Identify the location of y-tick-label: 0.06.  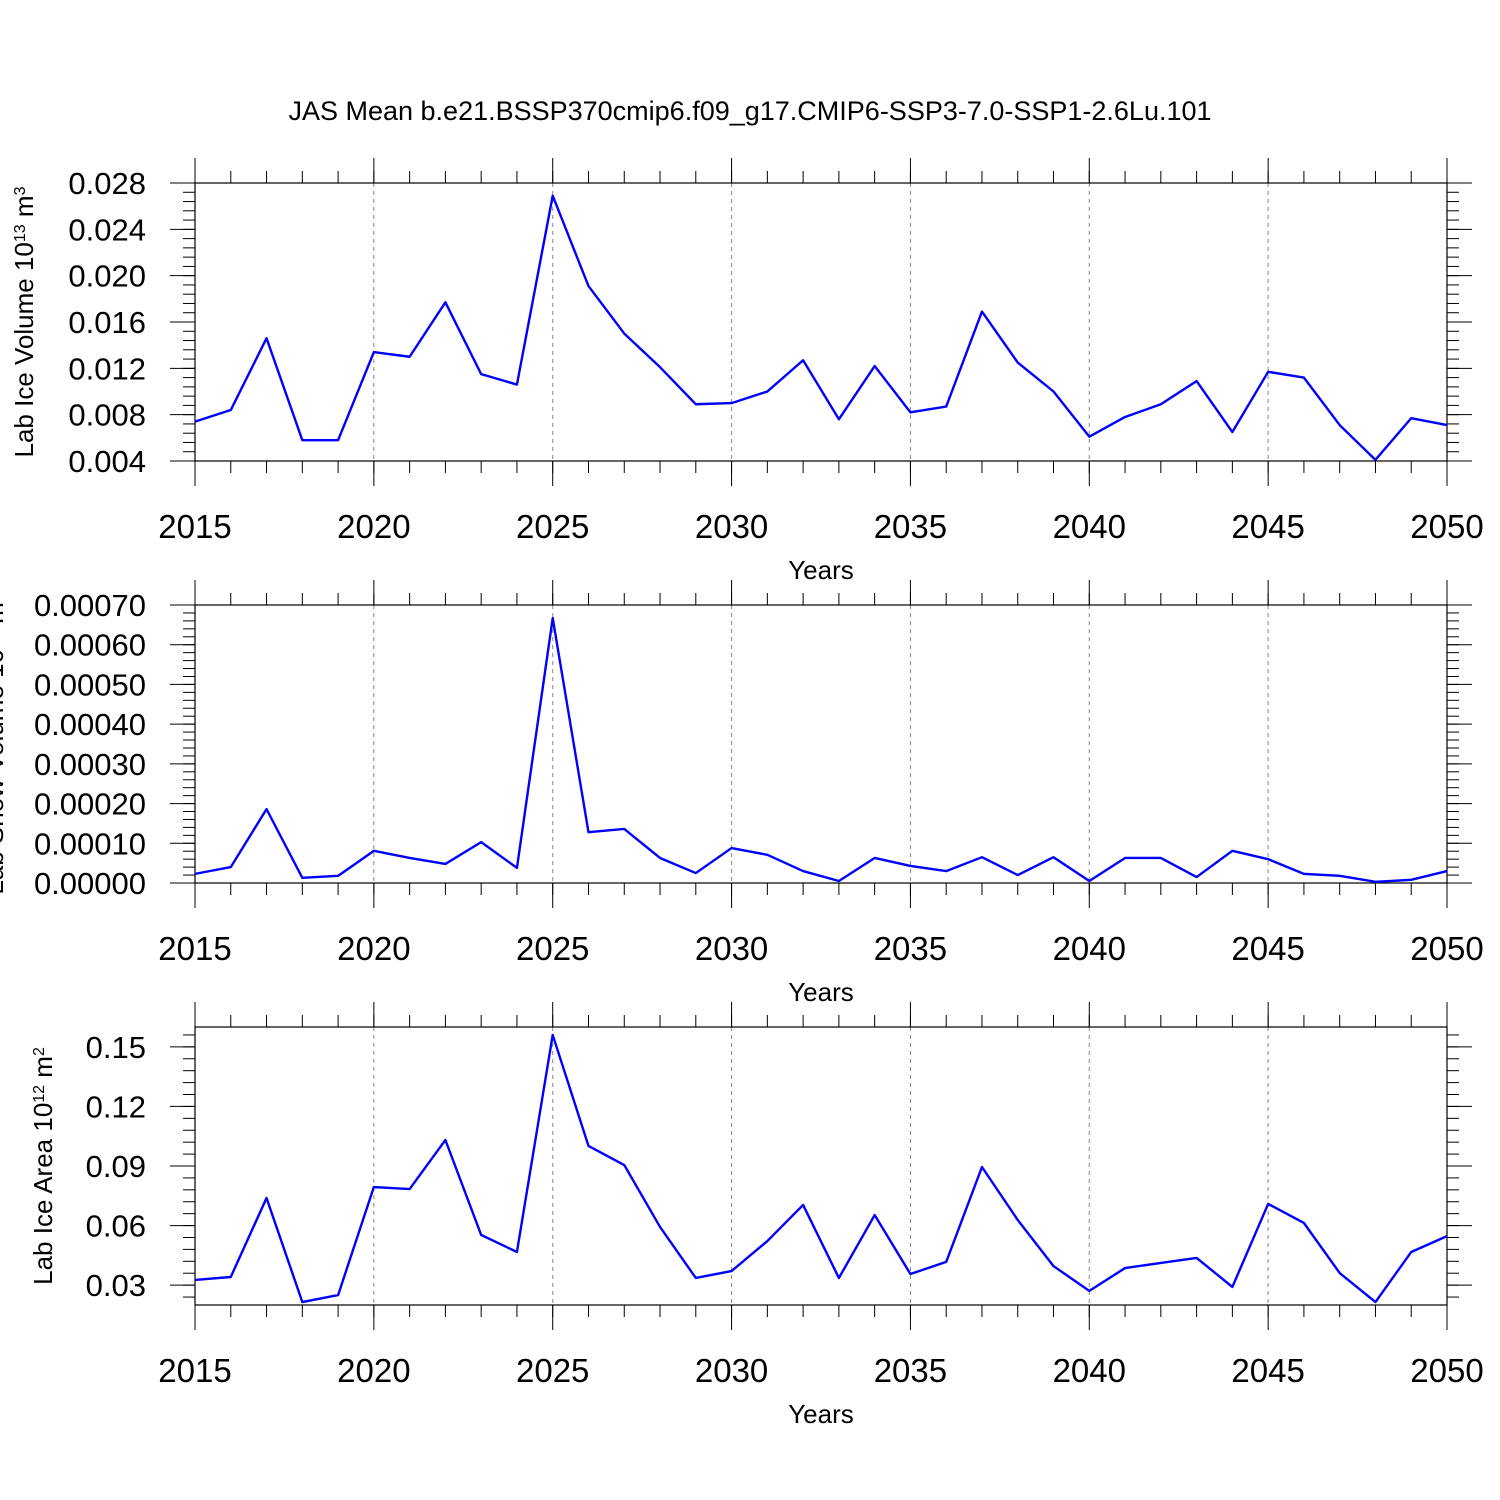
(116, 1226).